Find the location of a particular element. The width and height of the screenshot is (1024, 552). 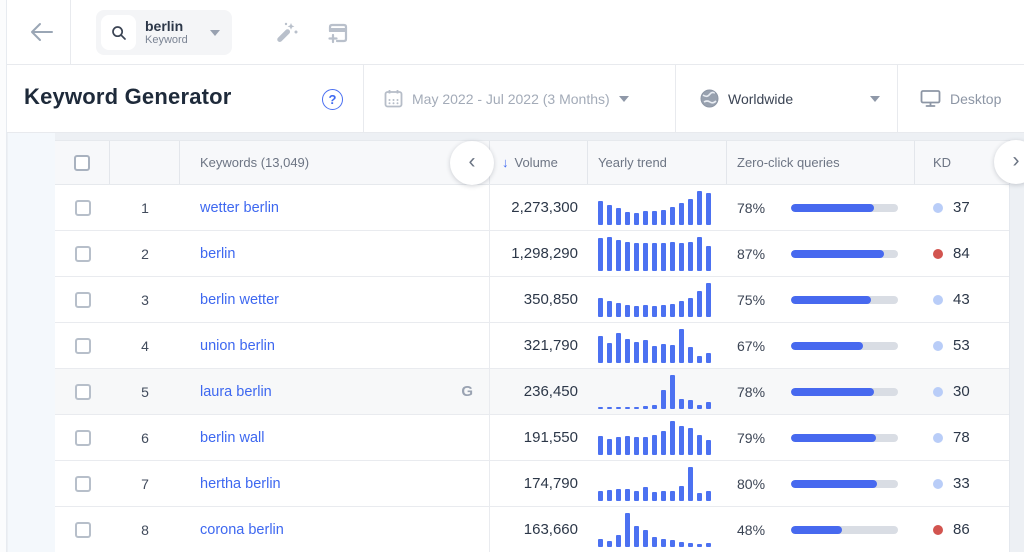

zero-click-cell: 78% is located at coordinates (821, 207).